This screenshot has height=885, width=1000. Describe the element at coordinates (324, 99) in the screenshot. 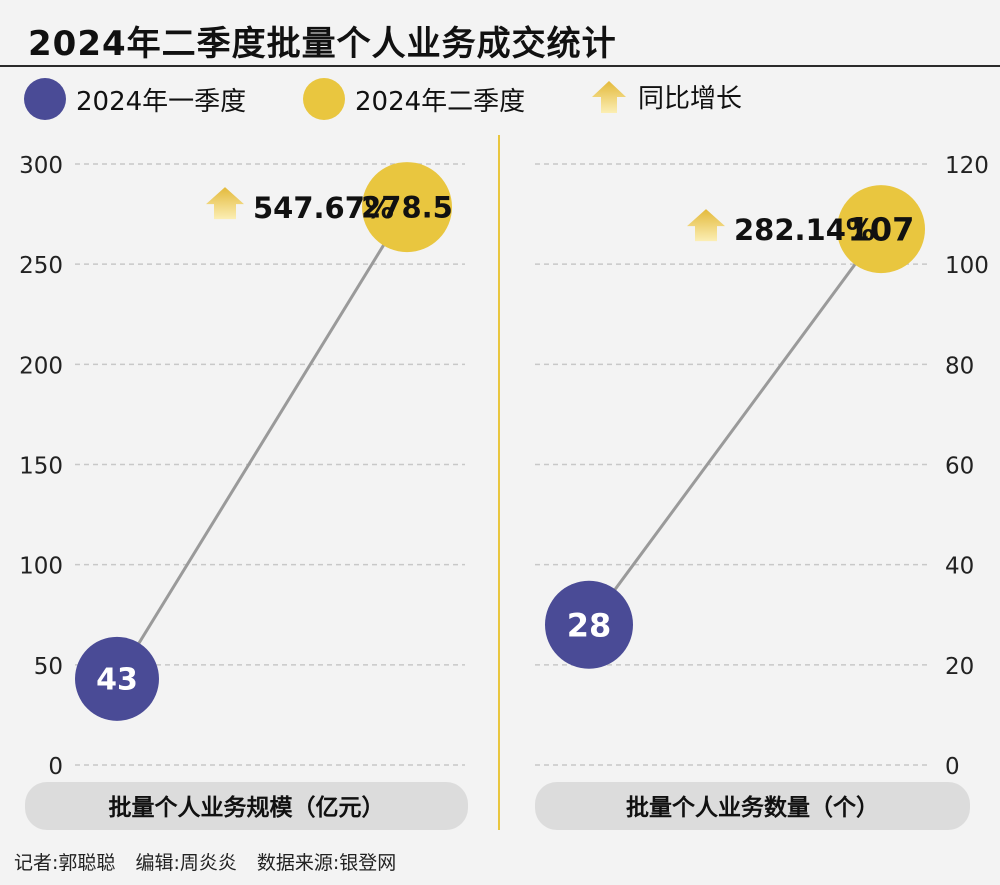

I see `legend-swatch-q2` at that location.